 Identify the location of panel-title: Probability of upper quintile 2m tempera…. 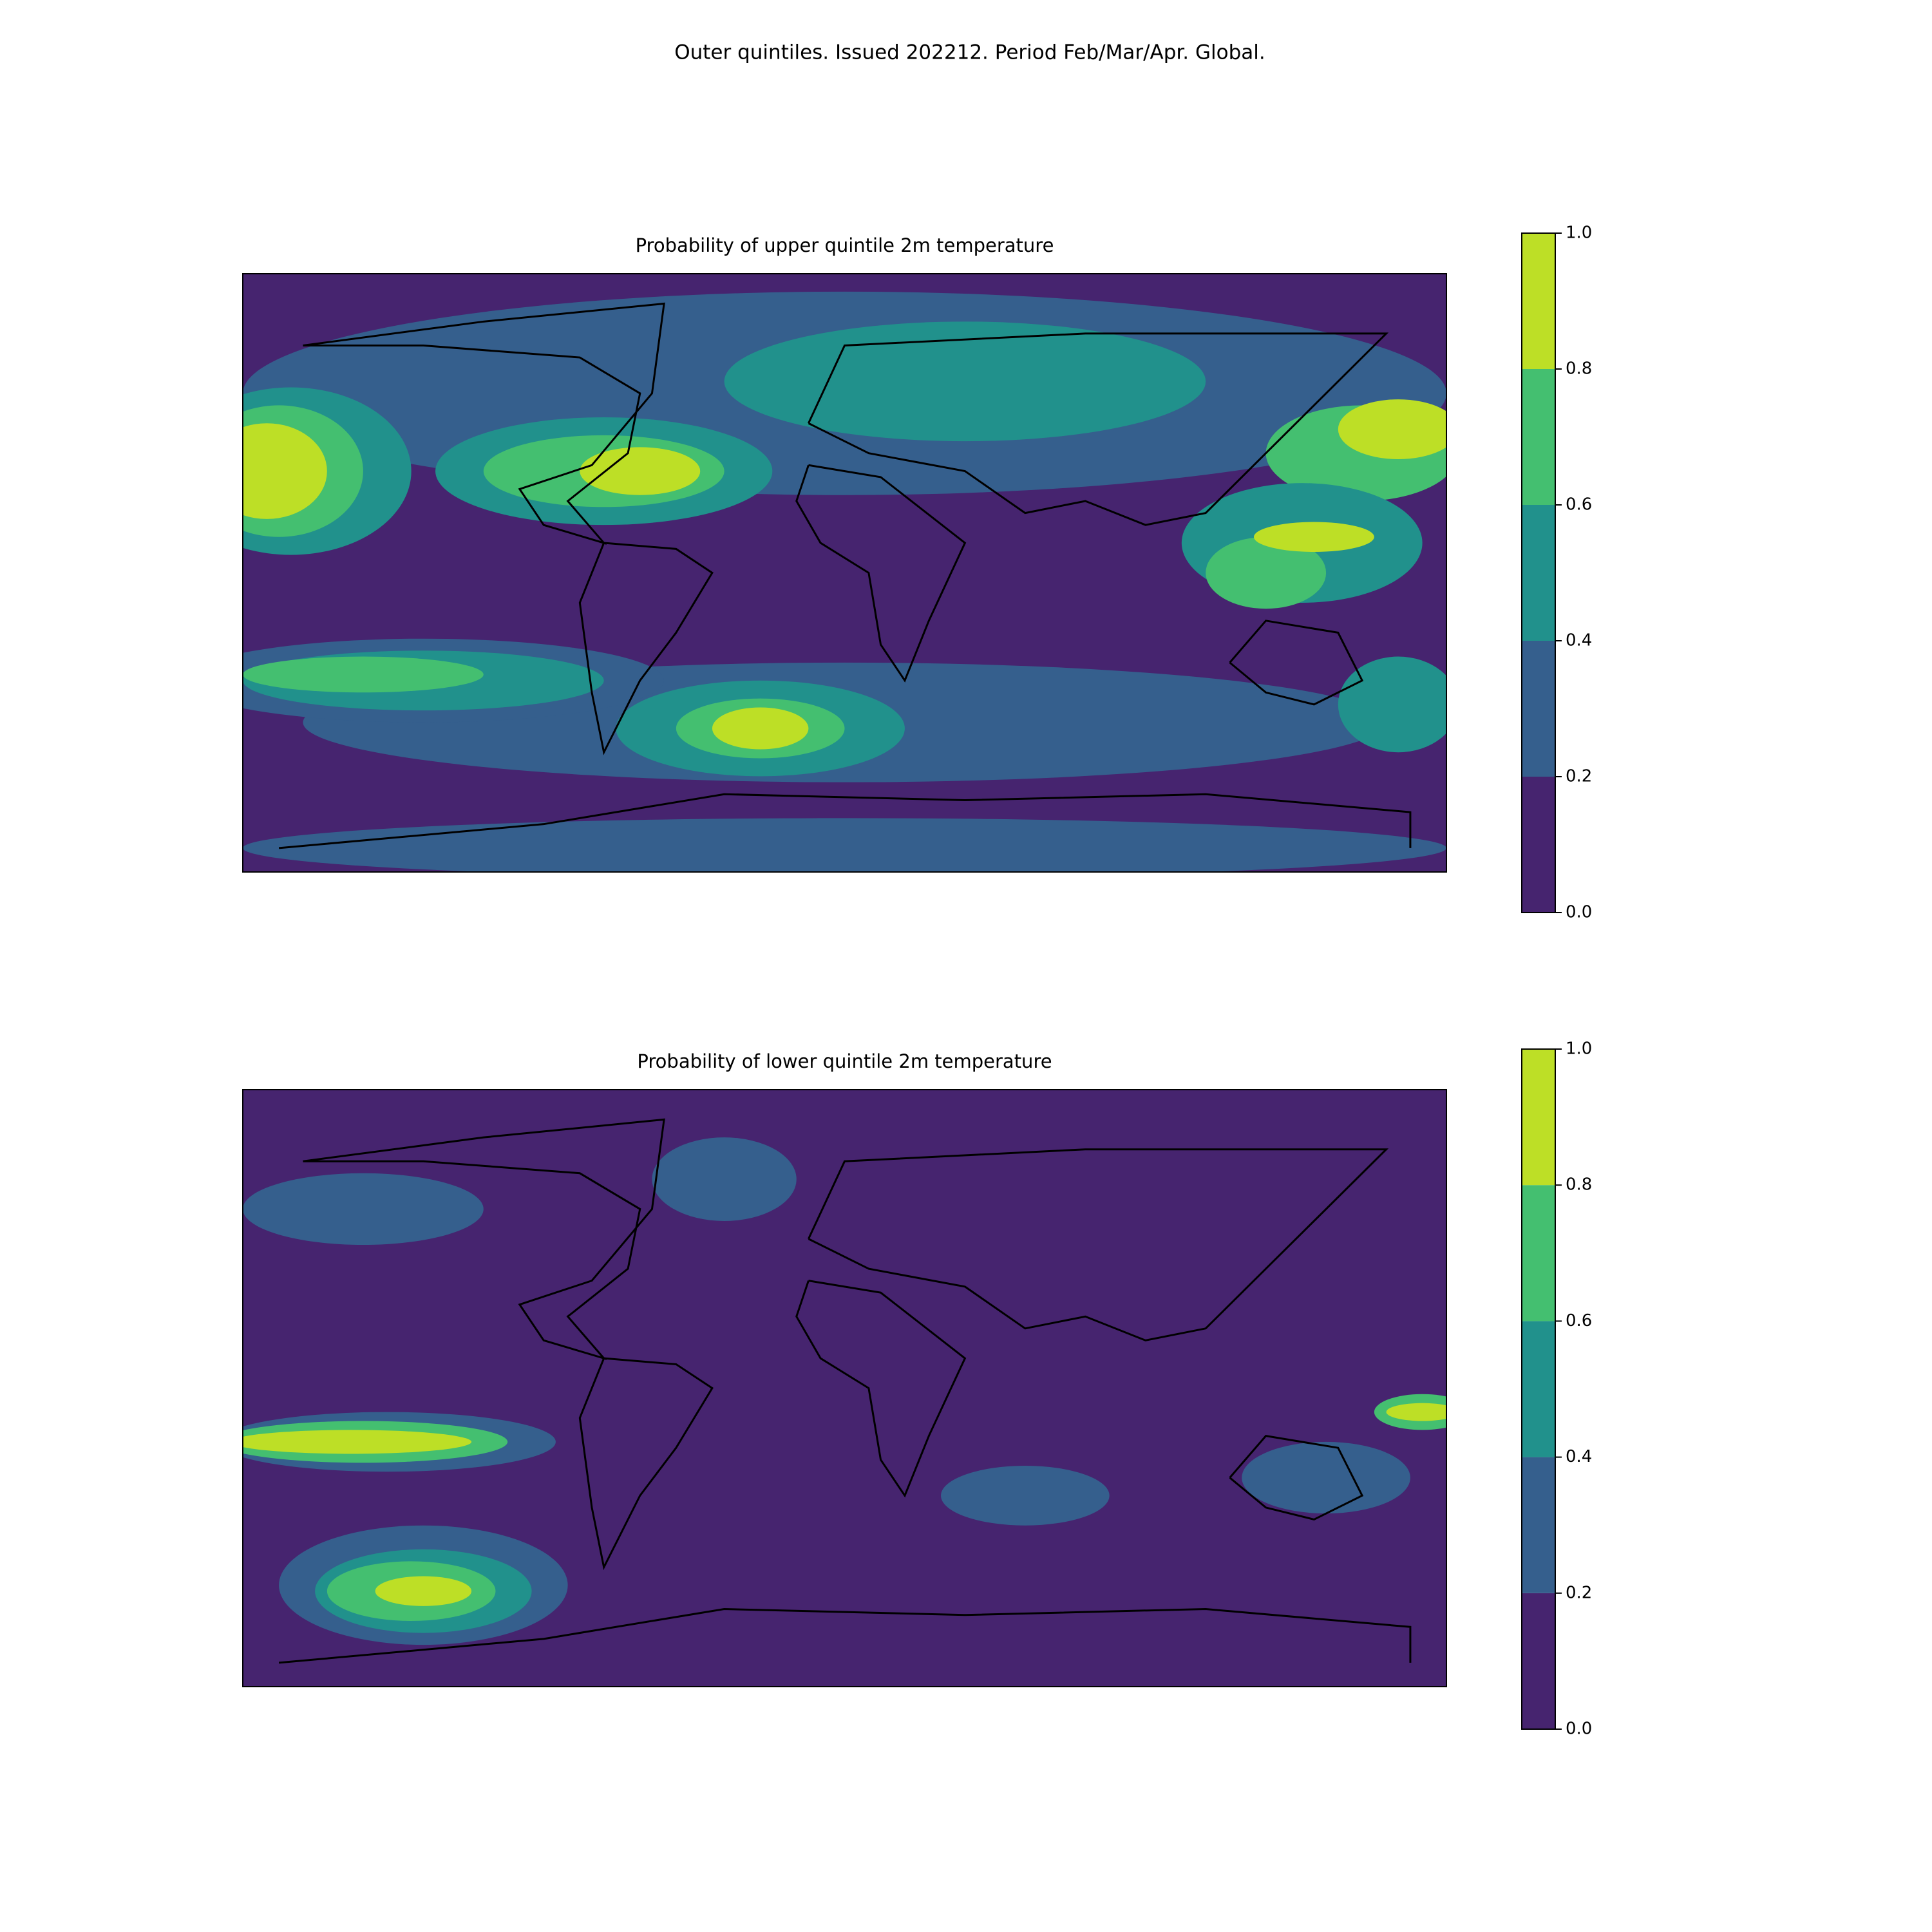
(845, 245).